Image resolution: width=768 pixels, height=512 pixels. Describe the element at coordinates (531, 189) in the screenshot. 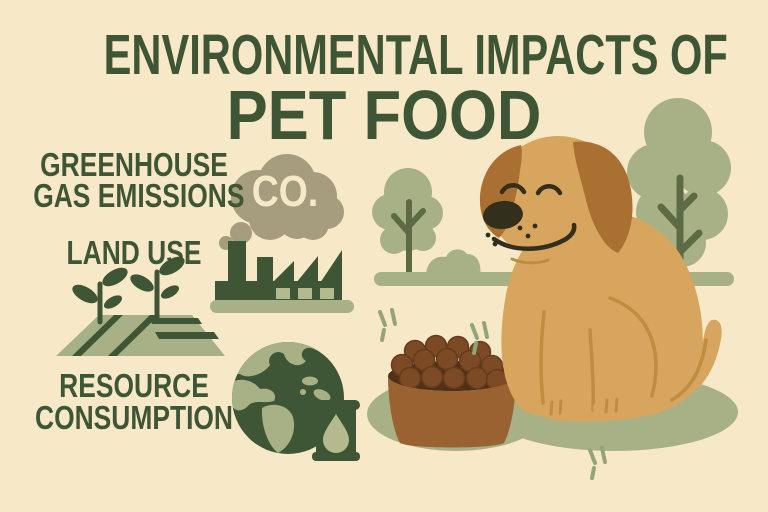

I see `dog-eyes` at that location.